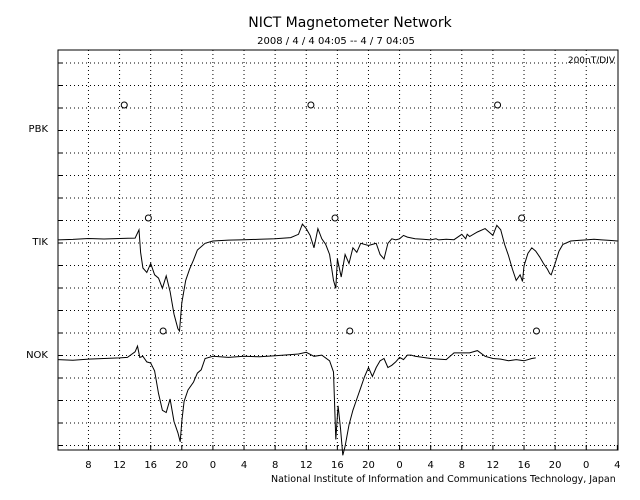  I want to click on station-label-tik: TIK, so click(39, 242).